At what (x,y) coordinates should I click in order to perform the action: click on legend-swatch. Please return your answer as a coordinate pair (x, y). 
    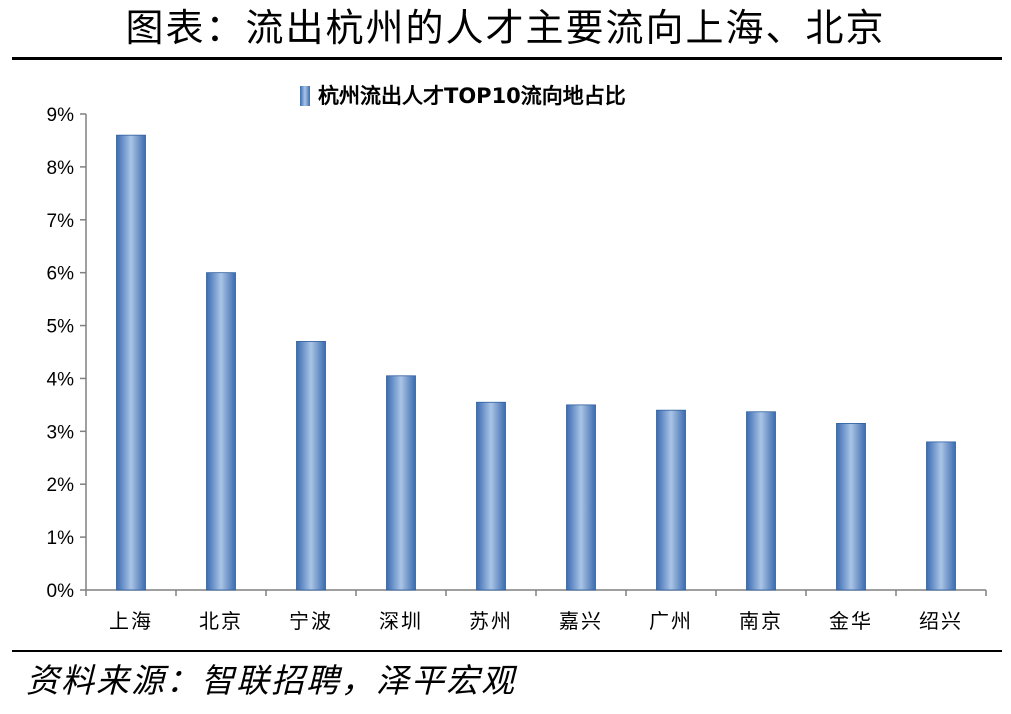
    Looking at the image, I should click on (305, 96).